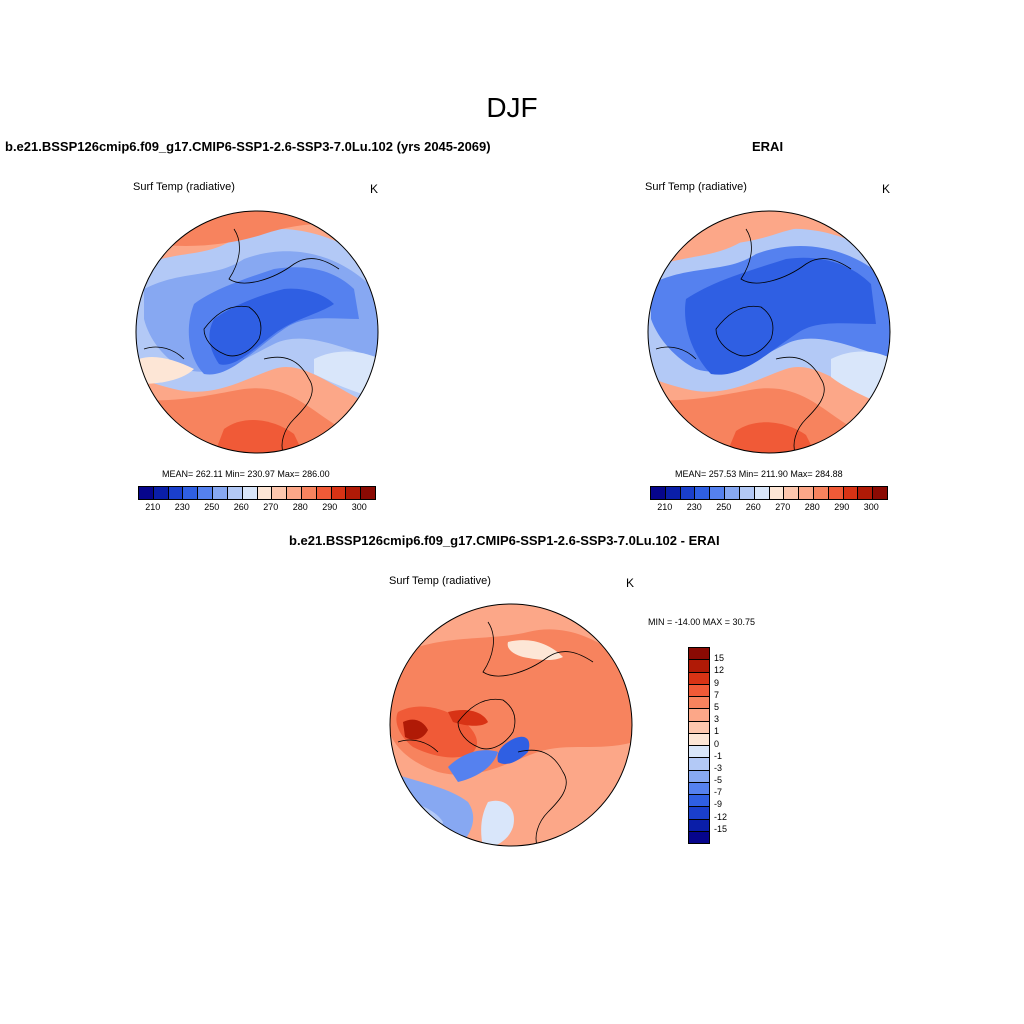 This screenshot has width=1024, height=1024. Describe the element at coordinates (768, 146) in the screenshot. I see `obs-panel-title: ERAI` at that location.